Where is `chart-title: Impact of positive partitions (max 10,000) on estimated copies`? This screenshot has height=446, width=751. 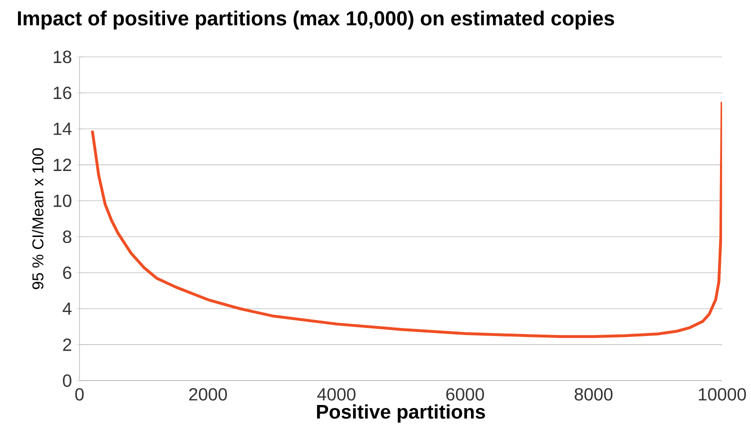
chart-title: Impact of positive partitions (max 10,000) on estimated copies is located at coordinates (316, 20).